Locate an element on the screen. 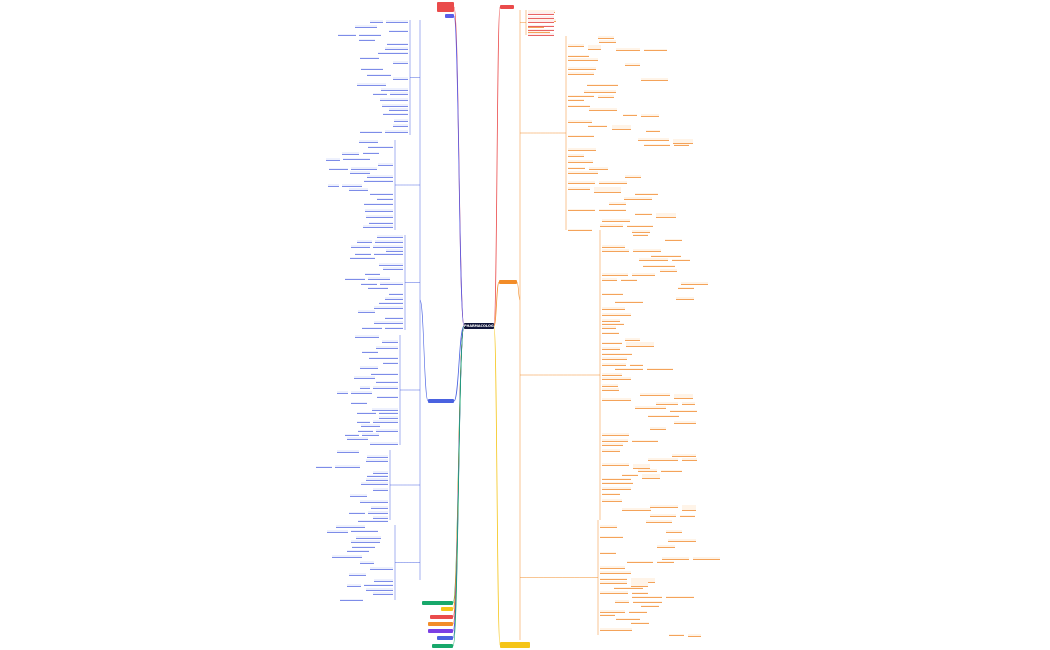 Image resolution: width=1050 pixels, height=650 pixels. branch-node-b11 is located at coordinates (440, 631).